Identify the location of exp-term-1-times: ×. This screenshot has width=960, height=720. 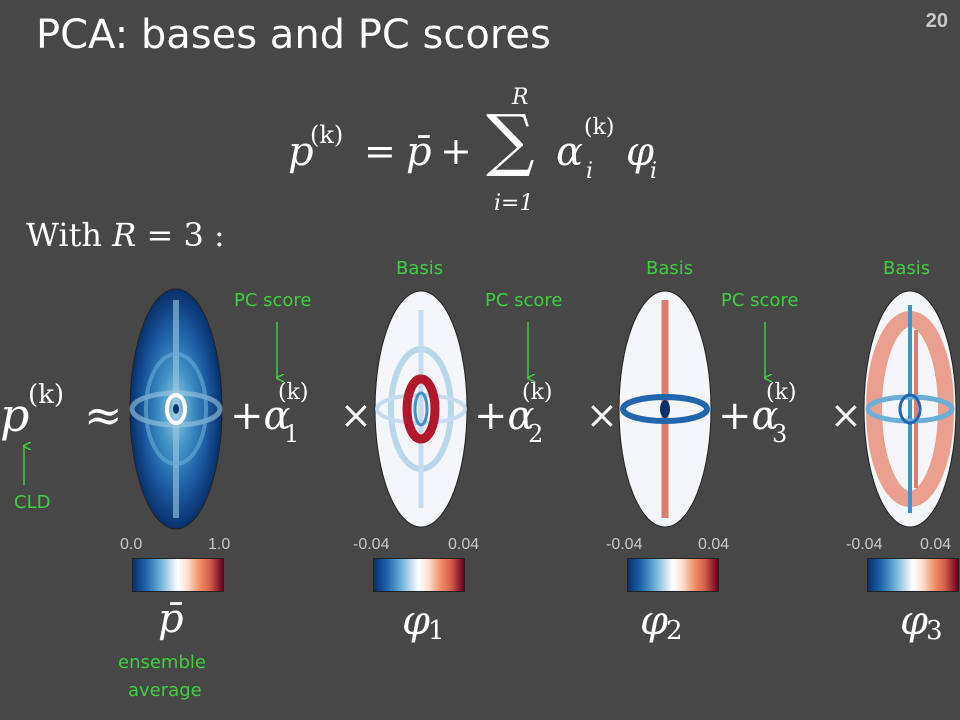
(356, 415).